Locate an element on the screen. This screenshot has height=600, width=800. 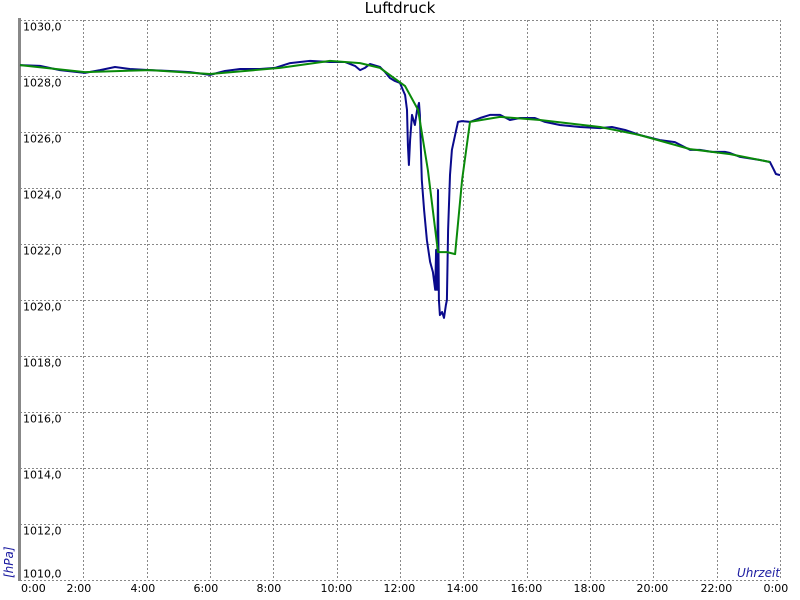
y-tick-label: 1028,0 is located at coordinates (42, 83).